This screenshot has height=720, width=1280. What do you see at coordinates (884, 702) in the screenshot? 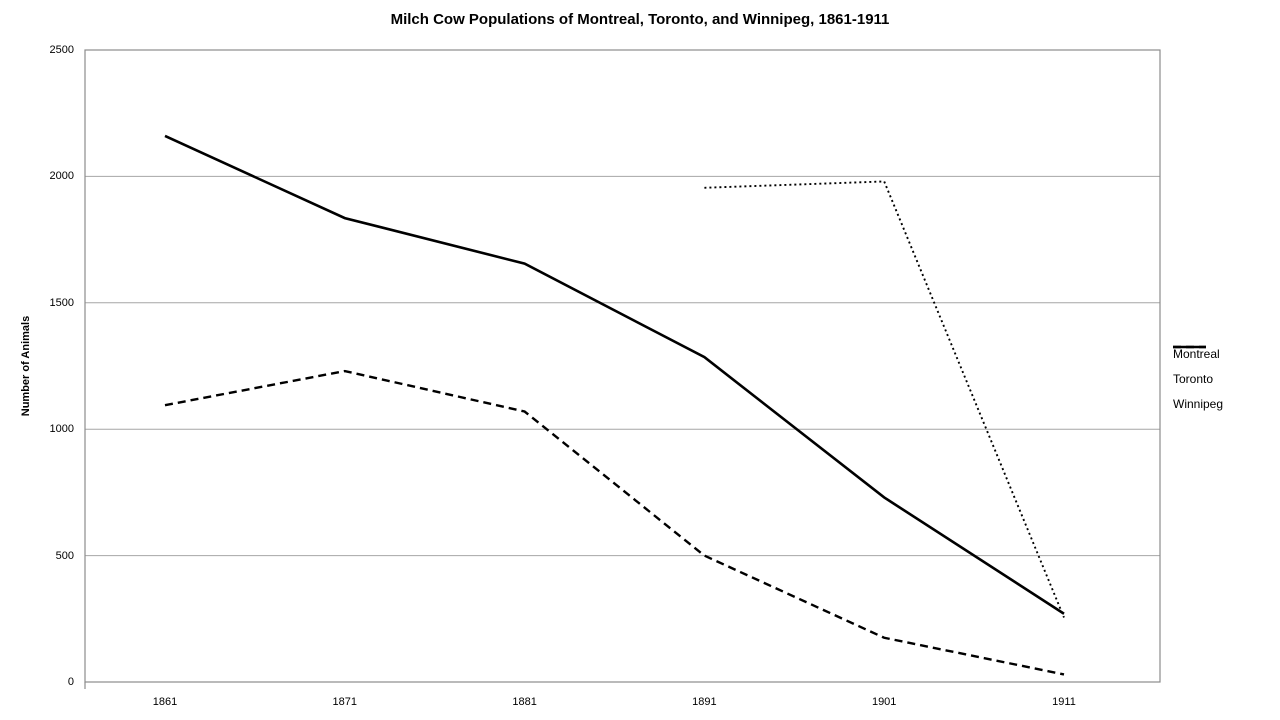
I see `x-tick-label-1901: 1901` at bounding box center [884, 702].